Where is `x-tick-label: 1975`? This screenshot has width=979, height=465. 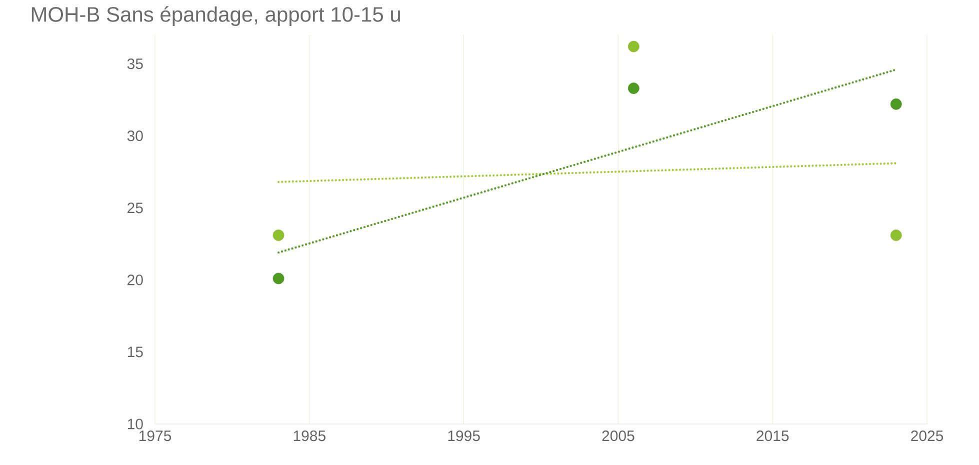 x-tick-label: 1975 is located at coordinates (155, 436).